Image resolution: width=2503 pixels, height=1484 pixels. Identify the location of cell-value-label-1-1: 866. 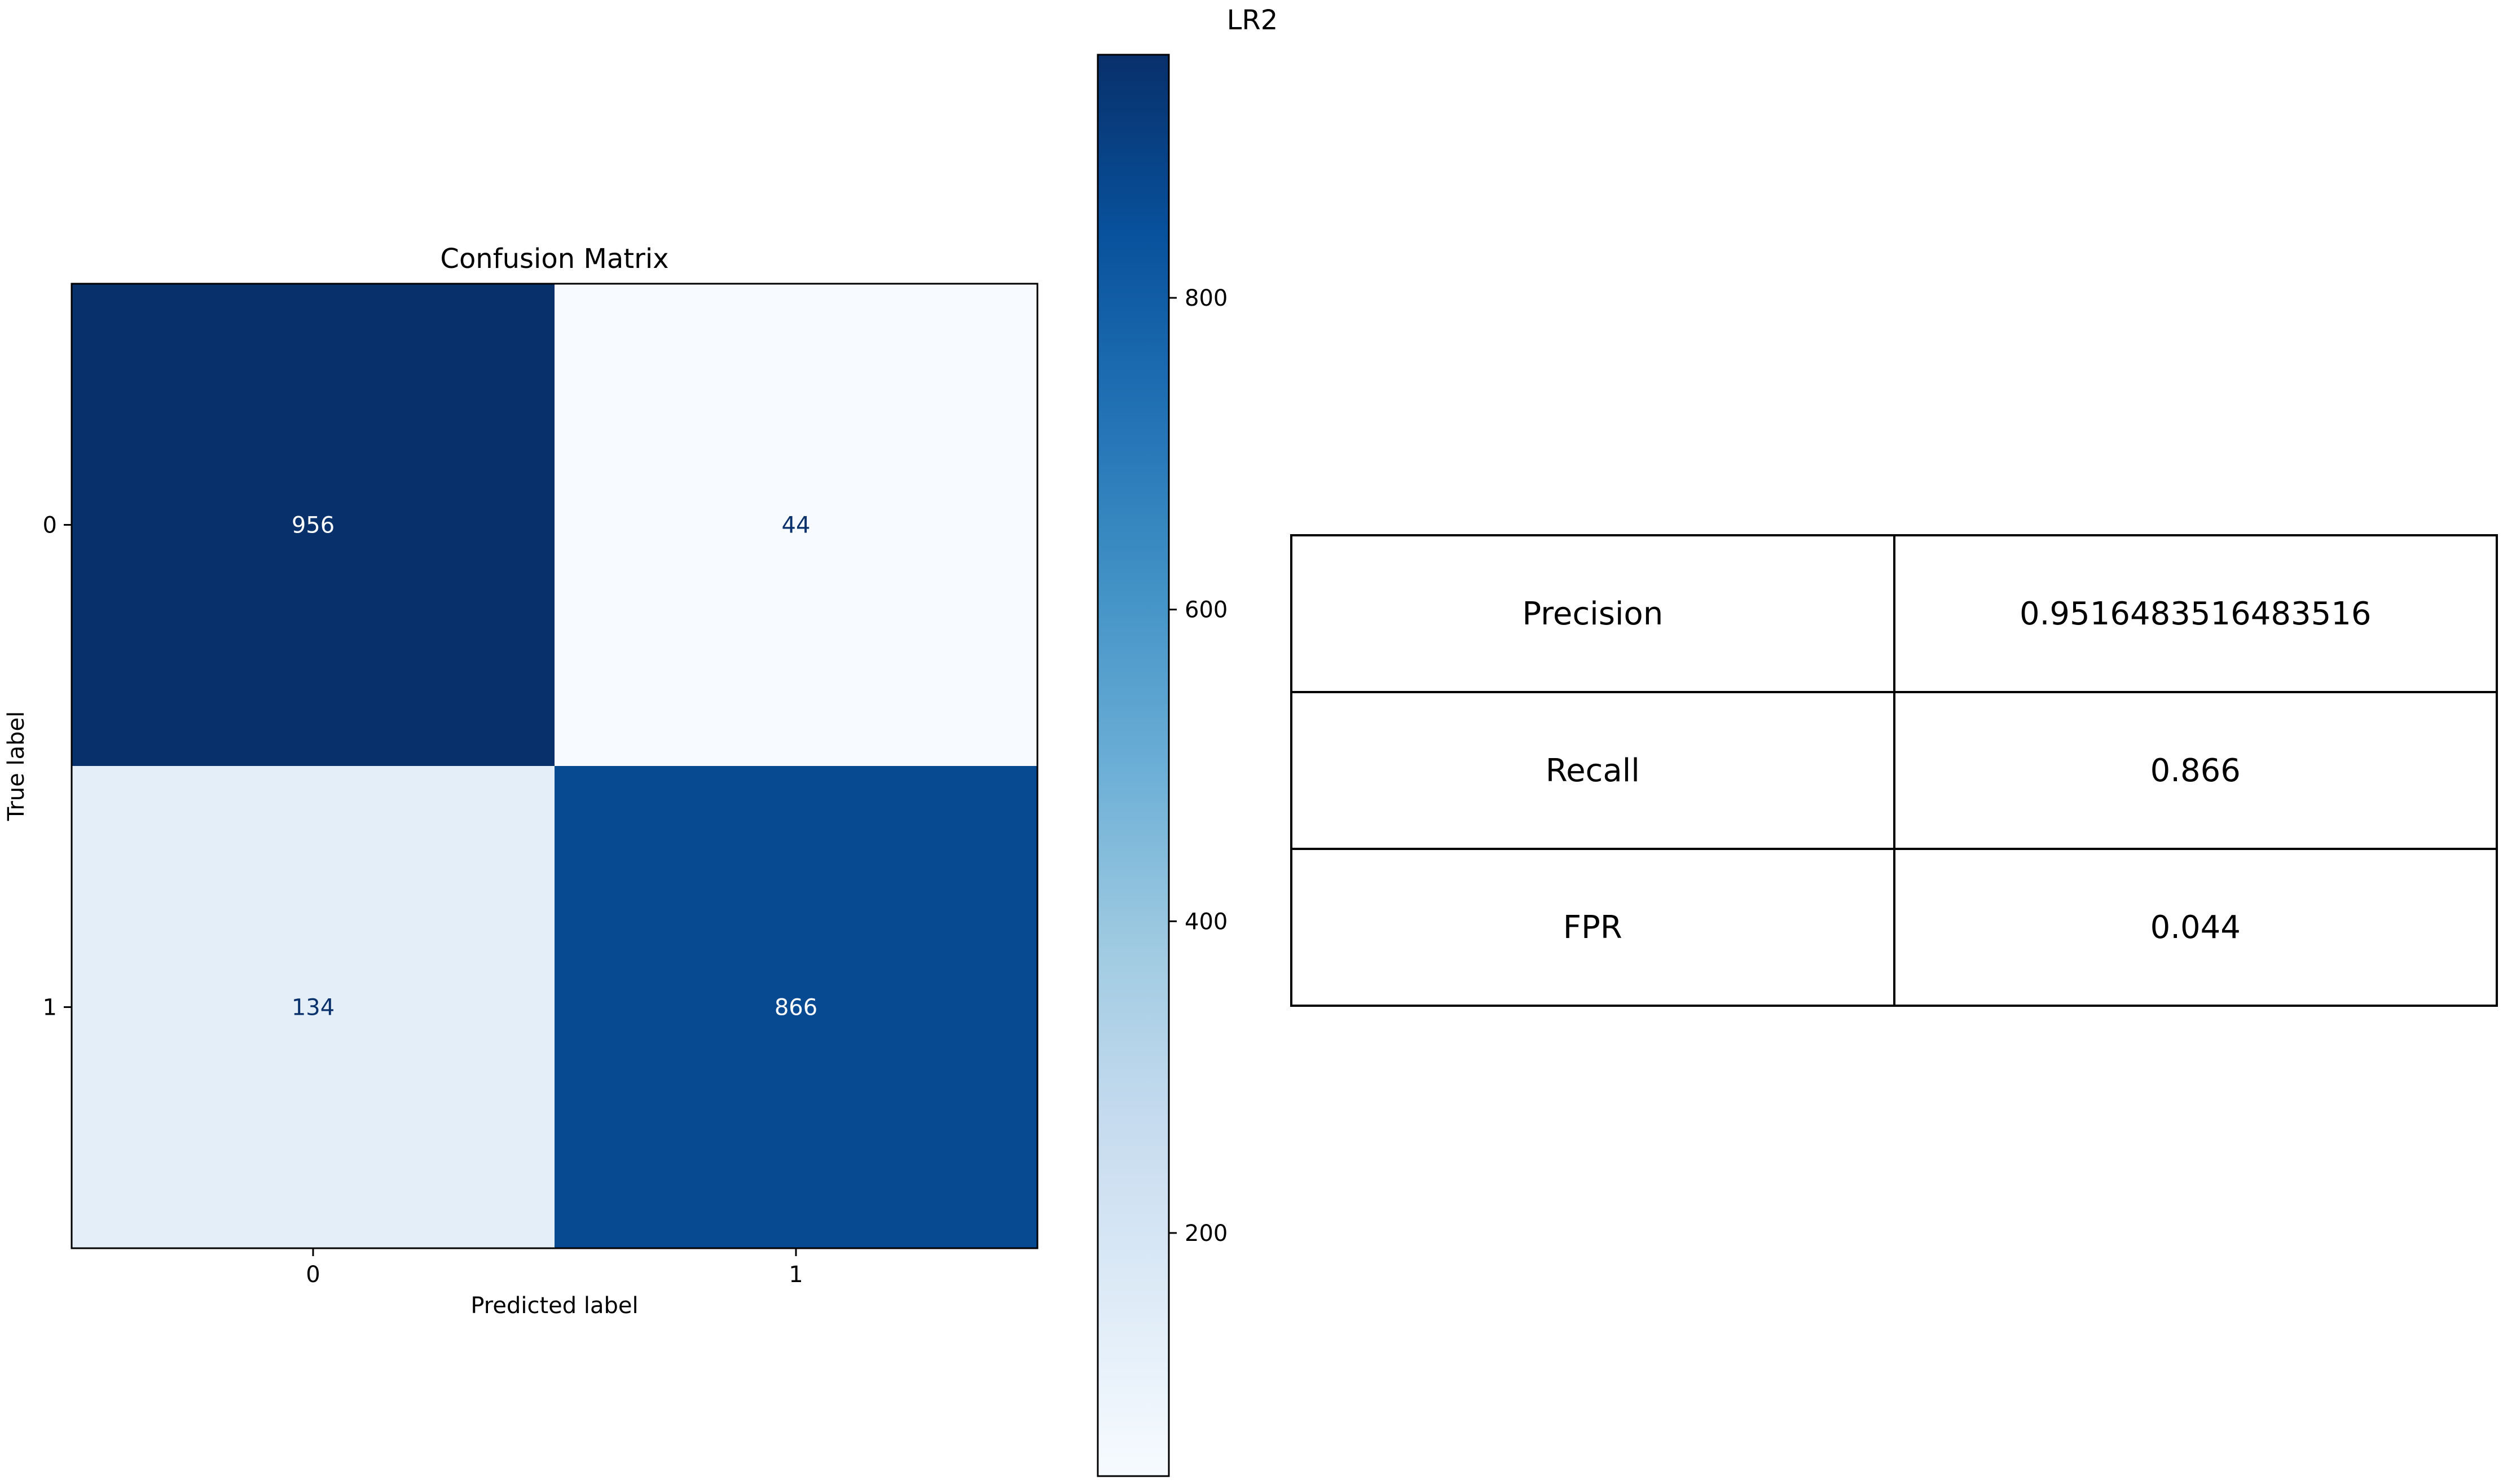
(796, 1008).